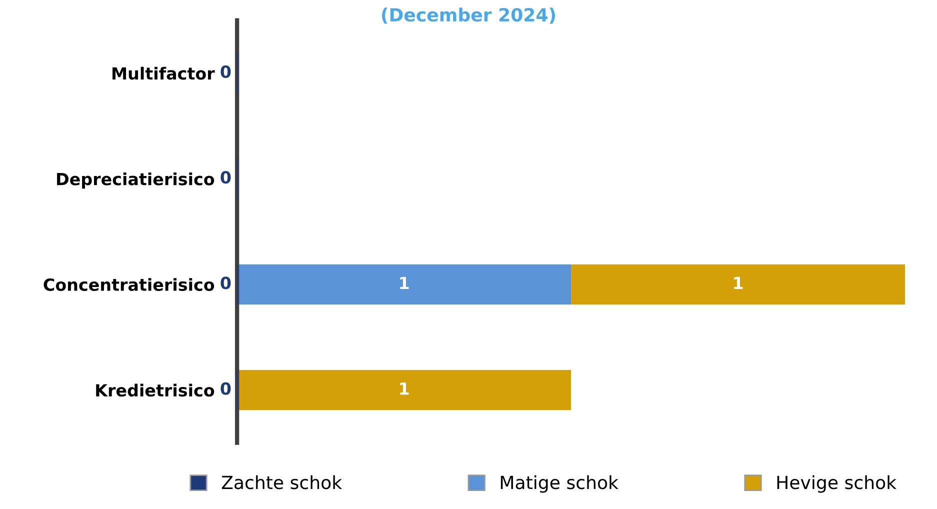  Describe the element at coordinates (559, 484) in the screenshot. I see `legend-label: Matige schok` at that location.